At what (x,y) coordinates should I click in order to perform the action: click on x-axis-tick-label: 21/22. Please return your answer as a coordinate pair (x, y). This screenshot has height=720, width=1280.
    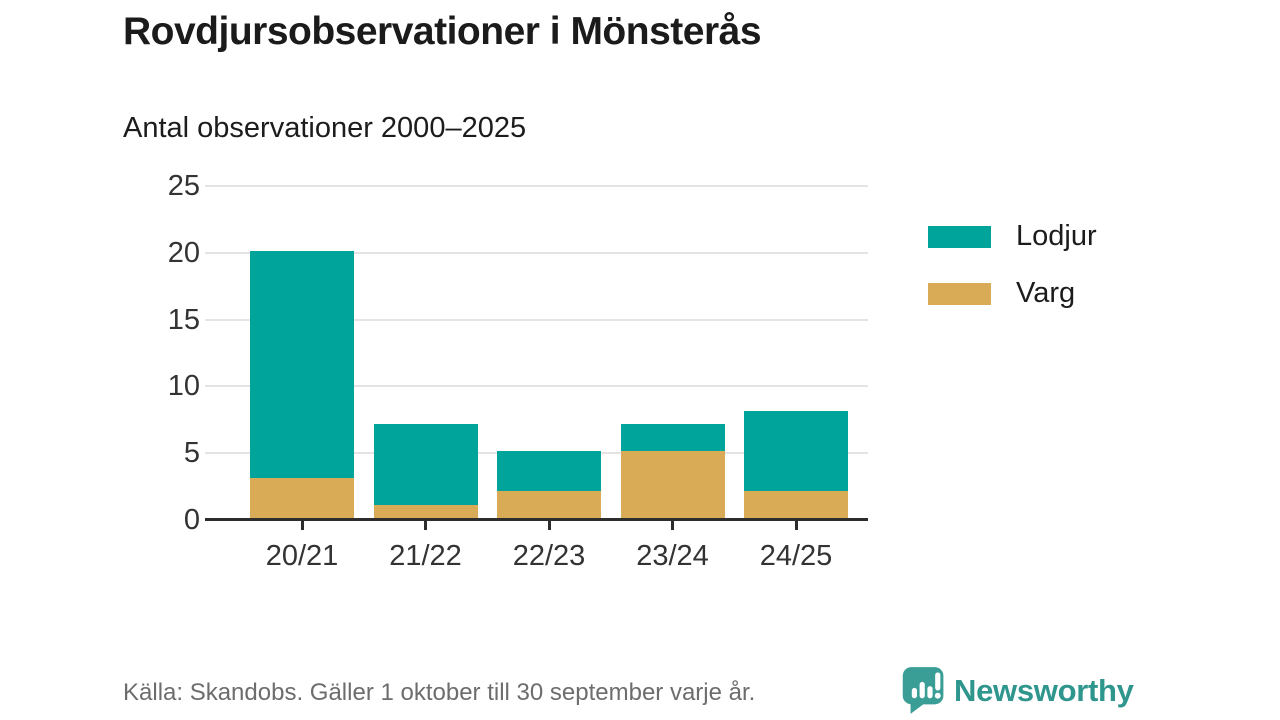
    Looking at the image, I should click on (425, 556).